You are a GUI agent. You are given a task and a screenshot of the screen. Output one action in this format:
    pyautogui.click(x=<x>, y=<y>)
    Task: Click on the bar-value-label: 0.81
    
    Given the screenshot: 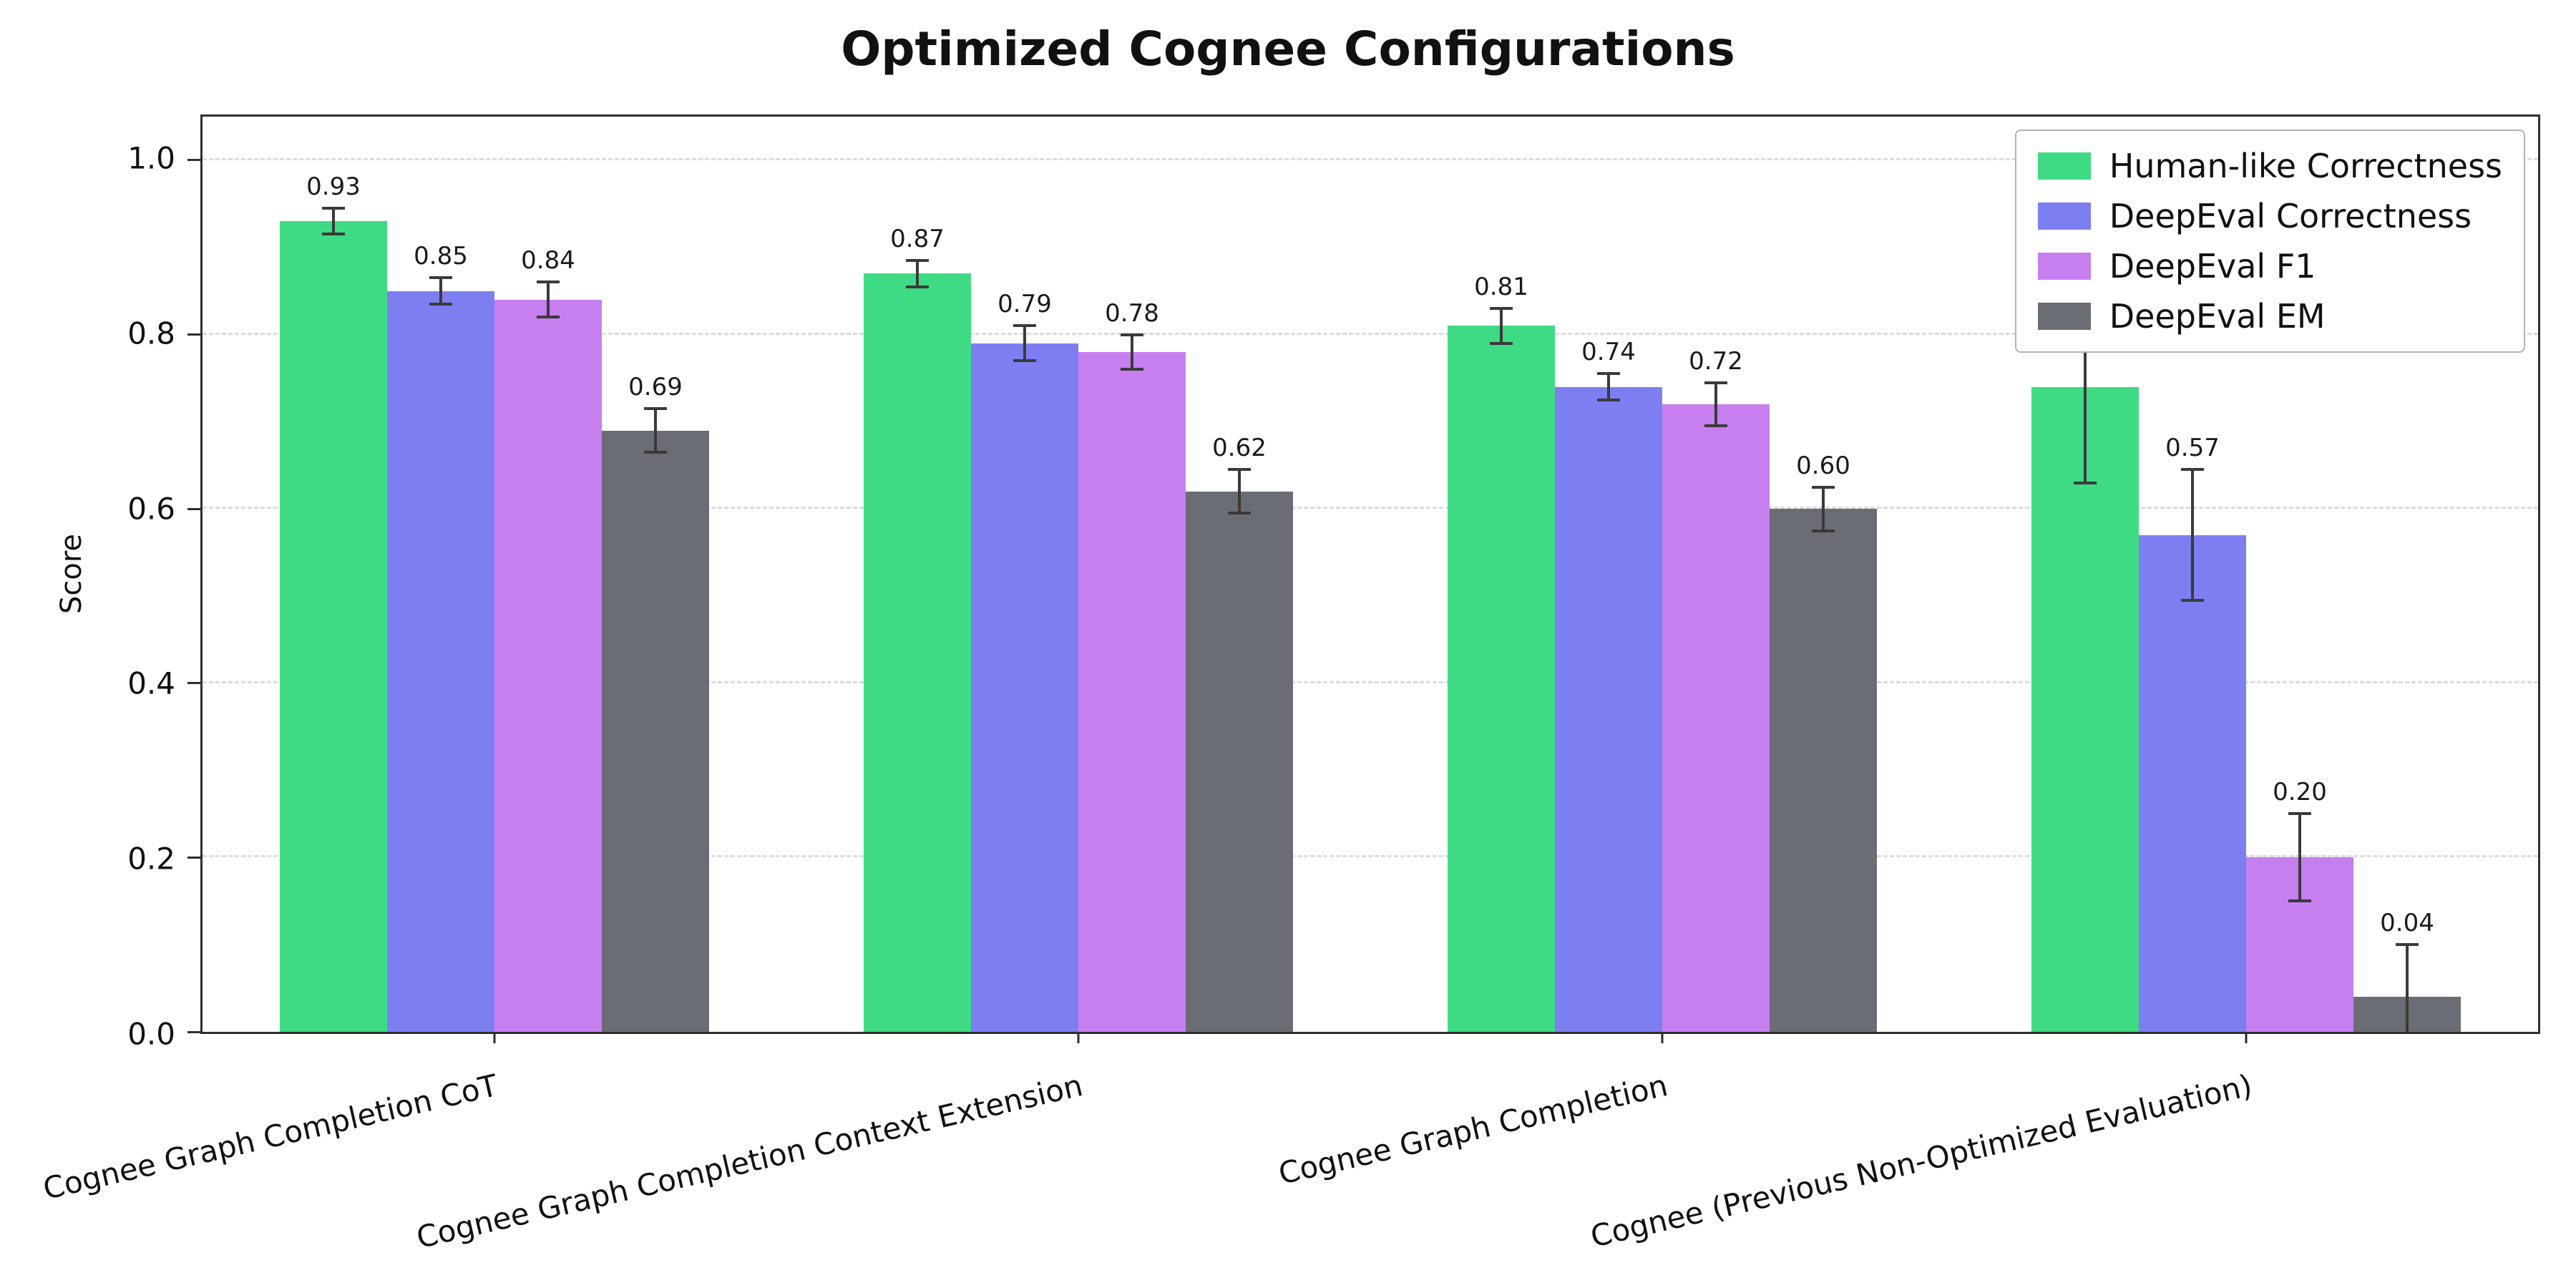 What is the action you would take?
    pyautogui.click(x=1501, y=286)
    